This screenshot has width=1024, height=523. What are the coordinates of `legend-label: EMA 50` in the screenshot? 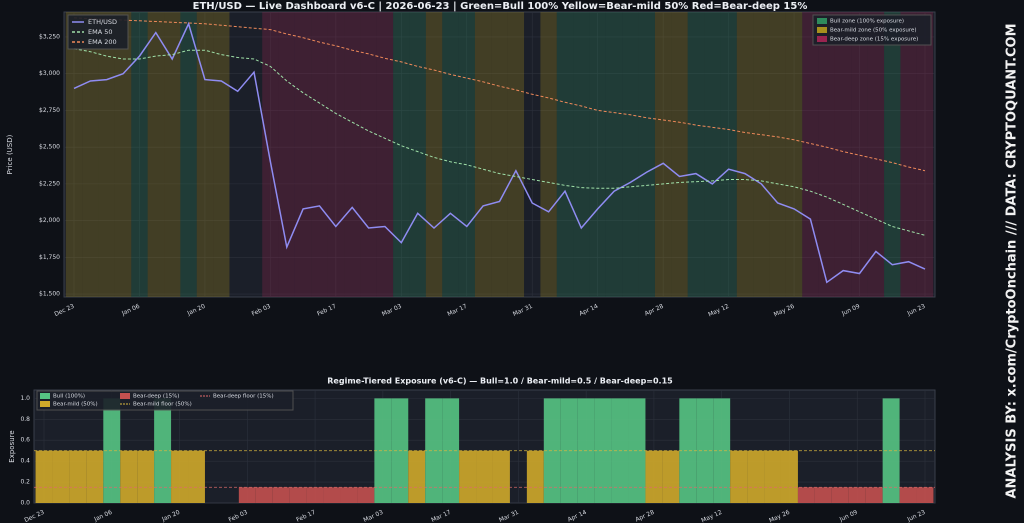 It's located at (100, 32).